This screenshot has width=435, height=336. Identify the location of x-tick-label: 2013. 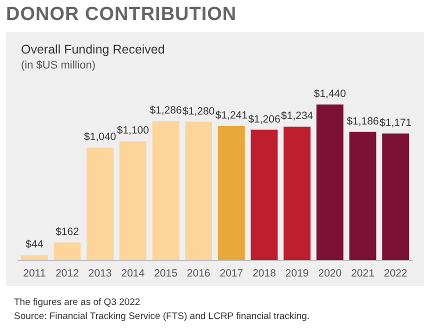
(100, 274).